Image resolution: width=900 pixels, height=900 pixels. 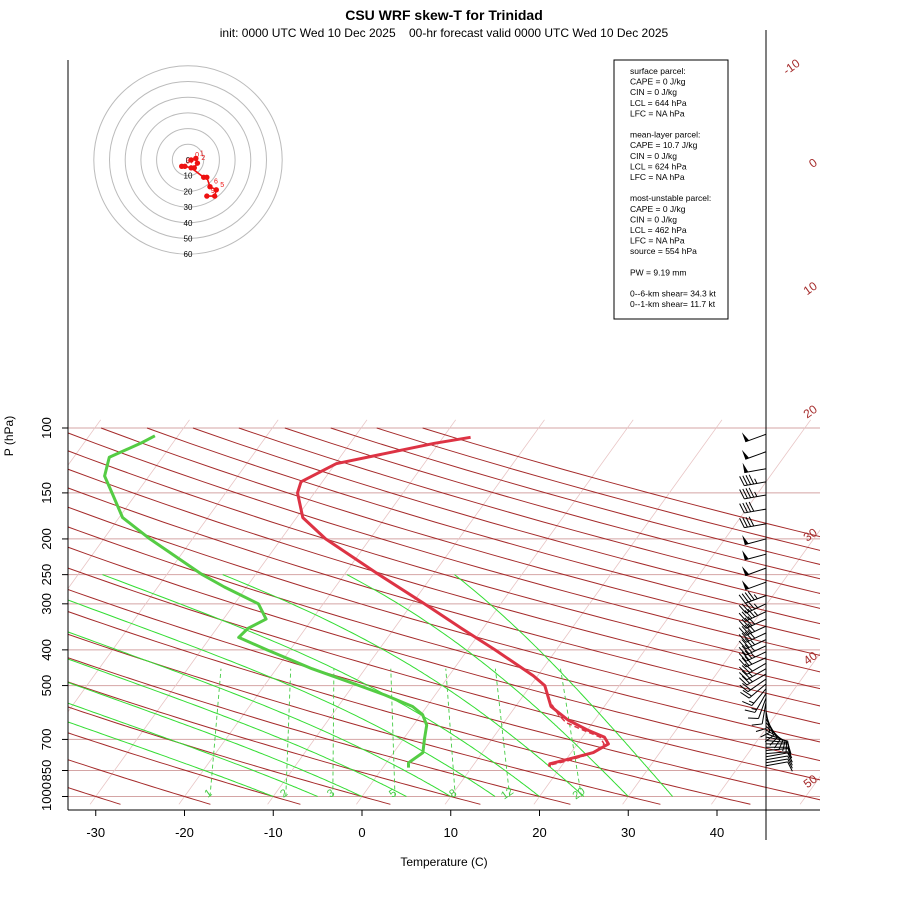 I want to click on hodograph-ring-label: 0, so click(x=188, y=160).